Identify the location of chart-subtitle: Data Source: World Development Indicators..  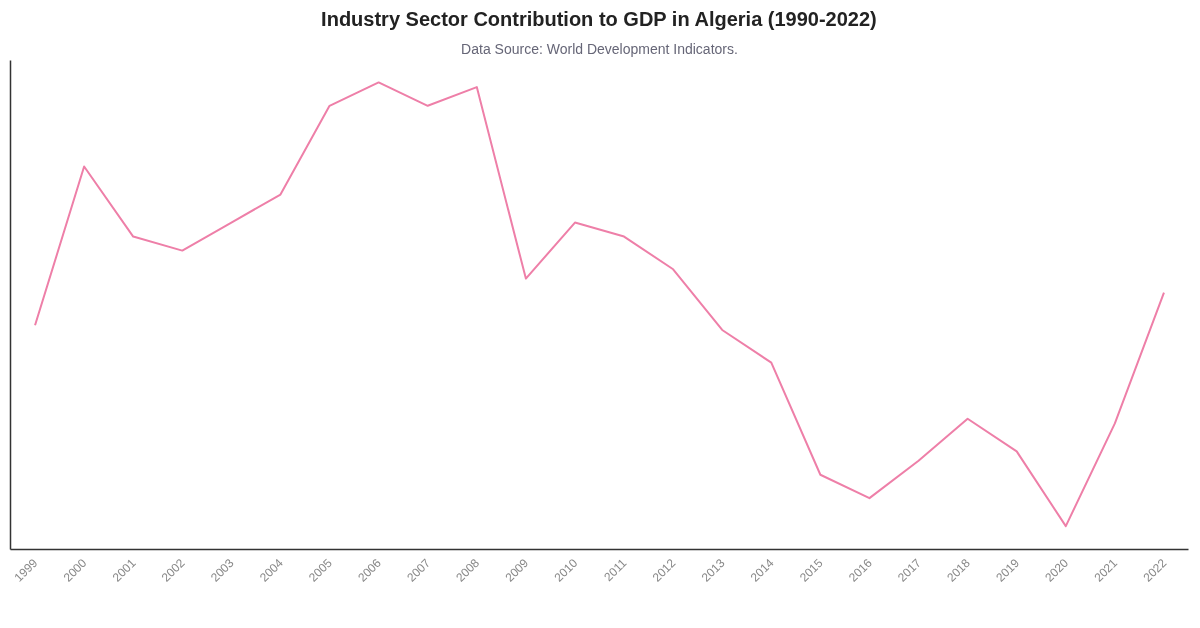
(599, 48).